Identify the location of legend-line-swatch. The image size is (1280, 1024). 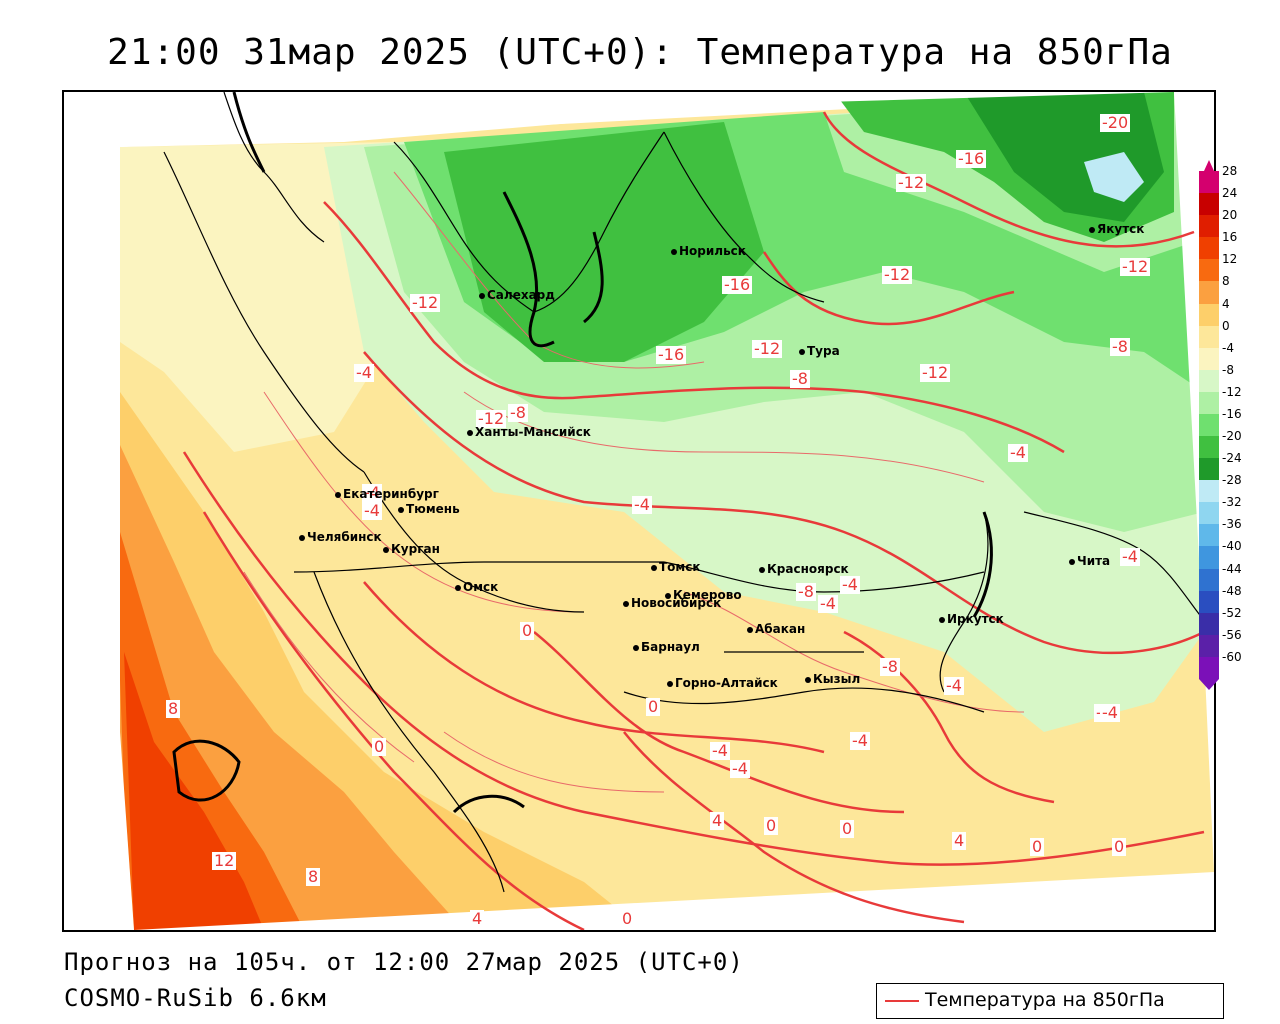
(902, 1001).